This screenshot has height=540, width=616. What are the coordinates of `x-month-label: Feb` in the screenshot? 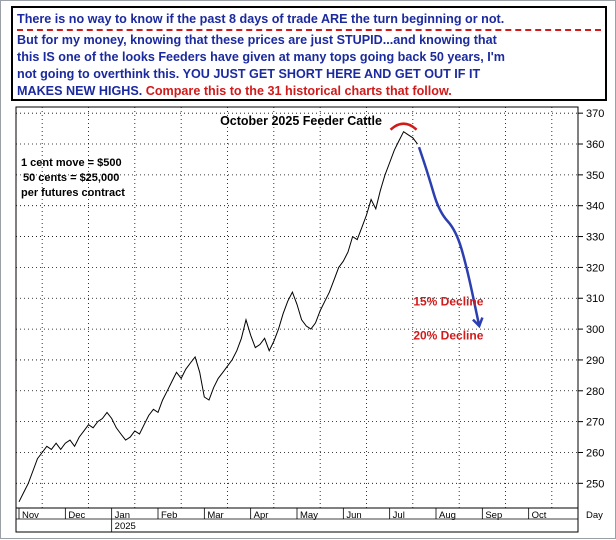 It's located at (169, 515).